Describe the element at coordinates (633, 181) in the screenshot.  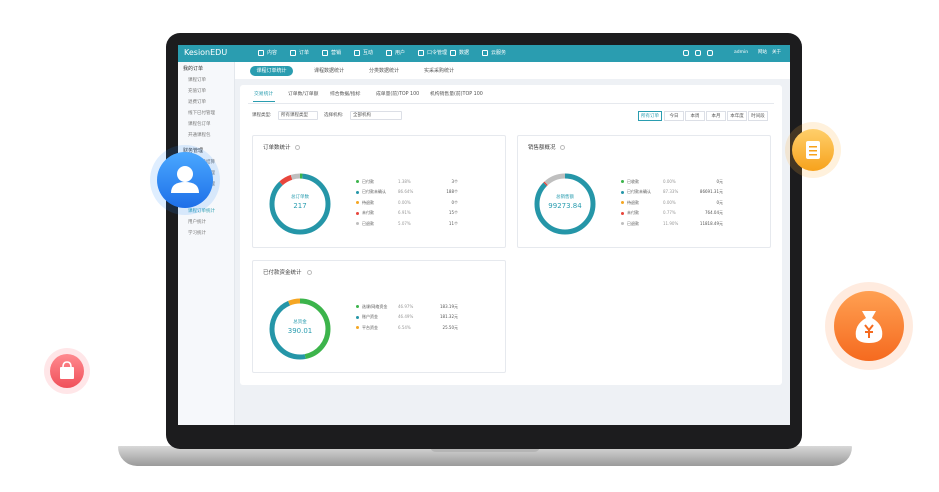
I see `legend-name: 已收款` at that location.